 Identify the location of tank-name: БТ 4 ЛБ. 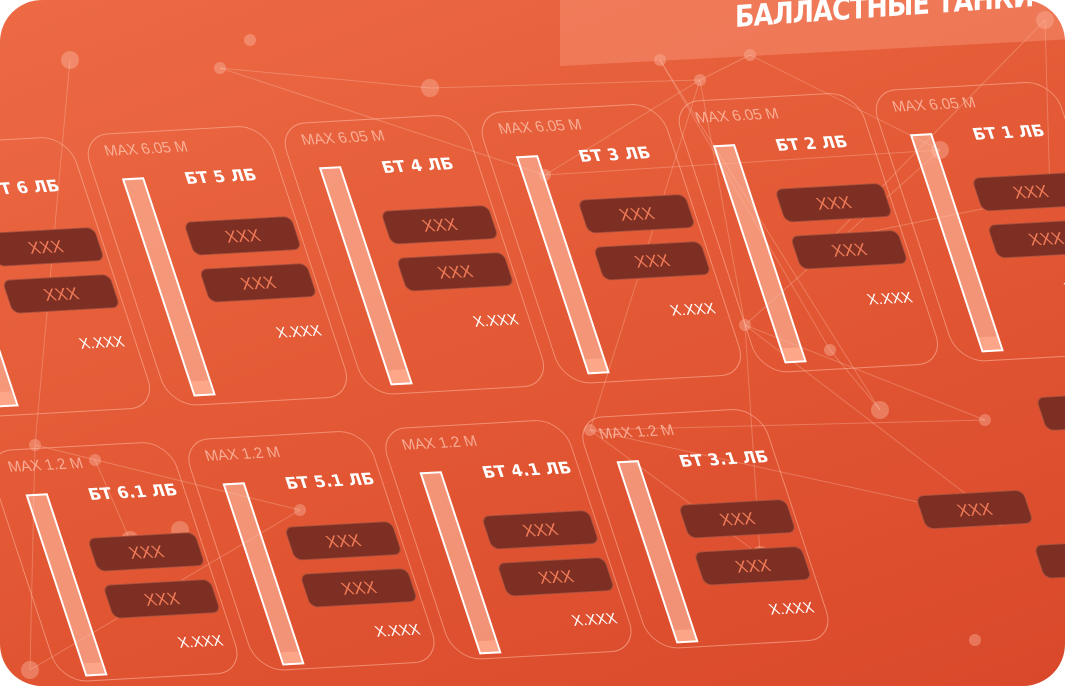
(417, 165).